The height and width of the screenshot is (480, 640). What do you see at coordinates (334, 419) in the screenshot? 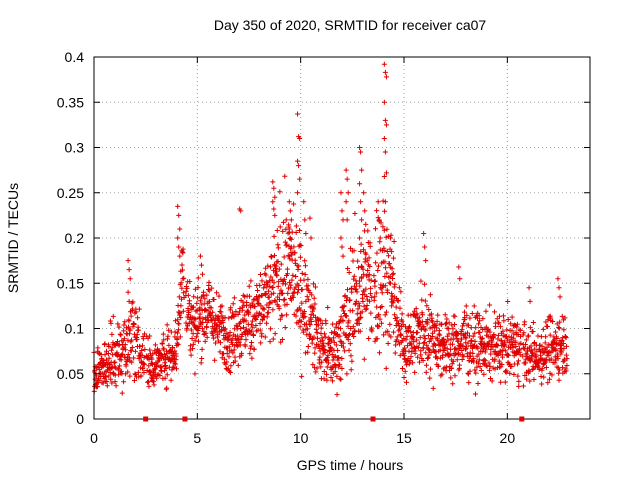
I see `gap-markers` at bounding box center [334, 419].